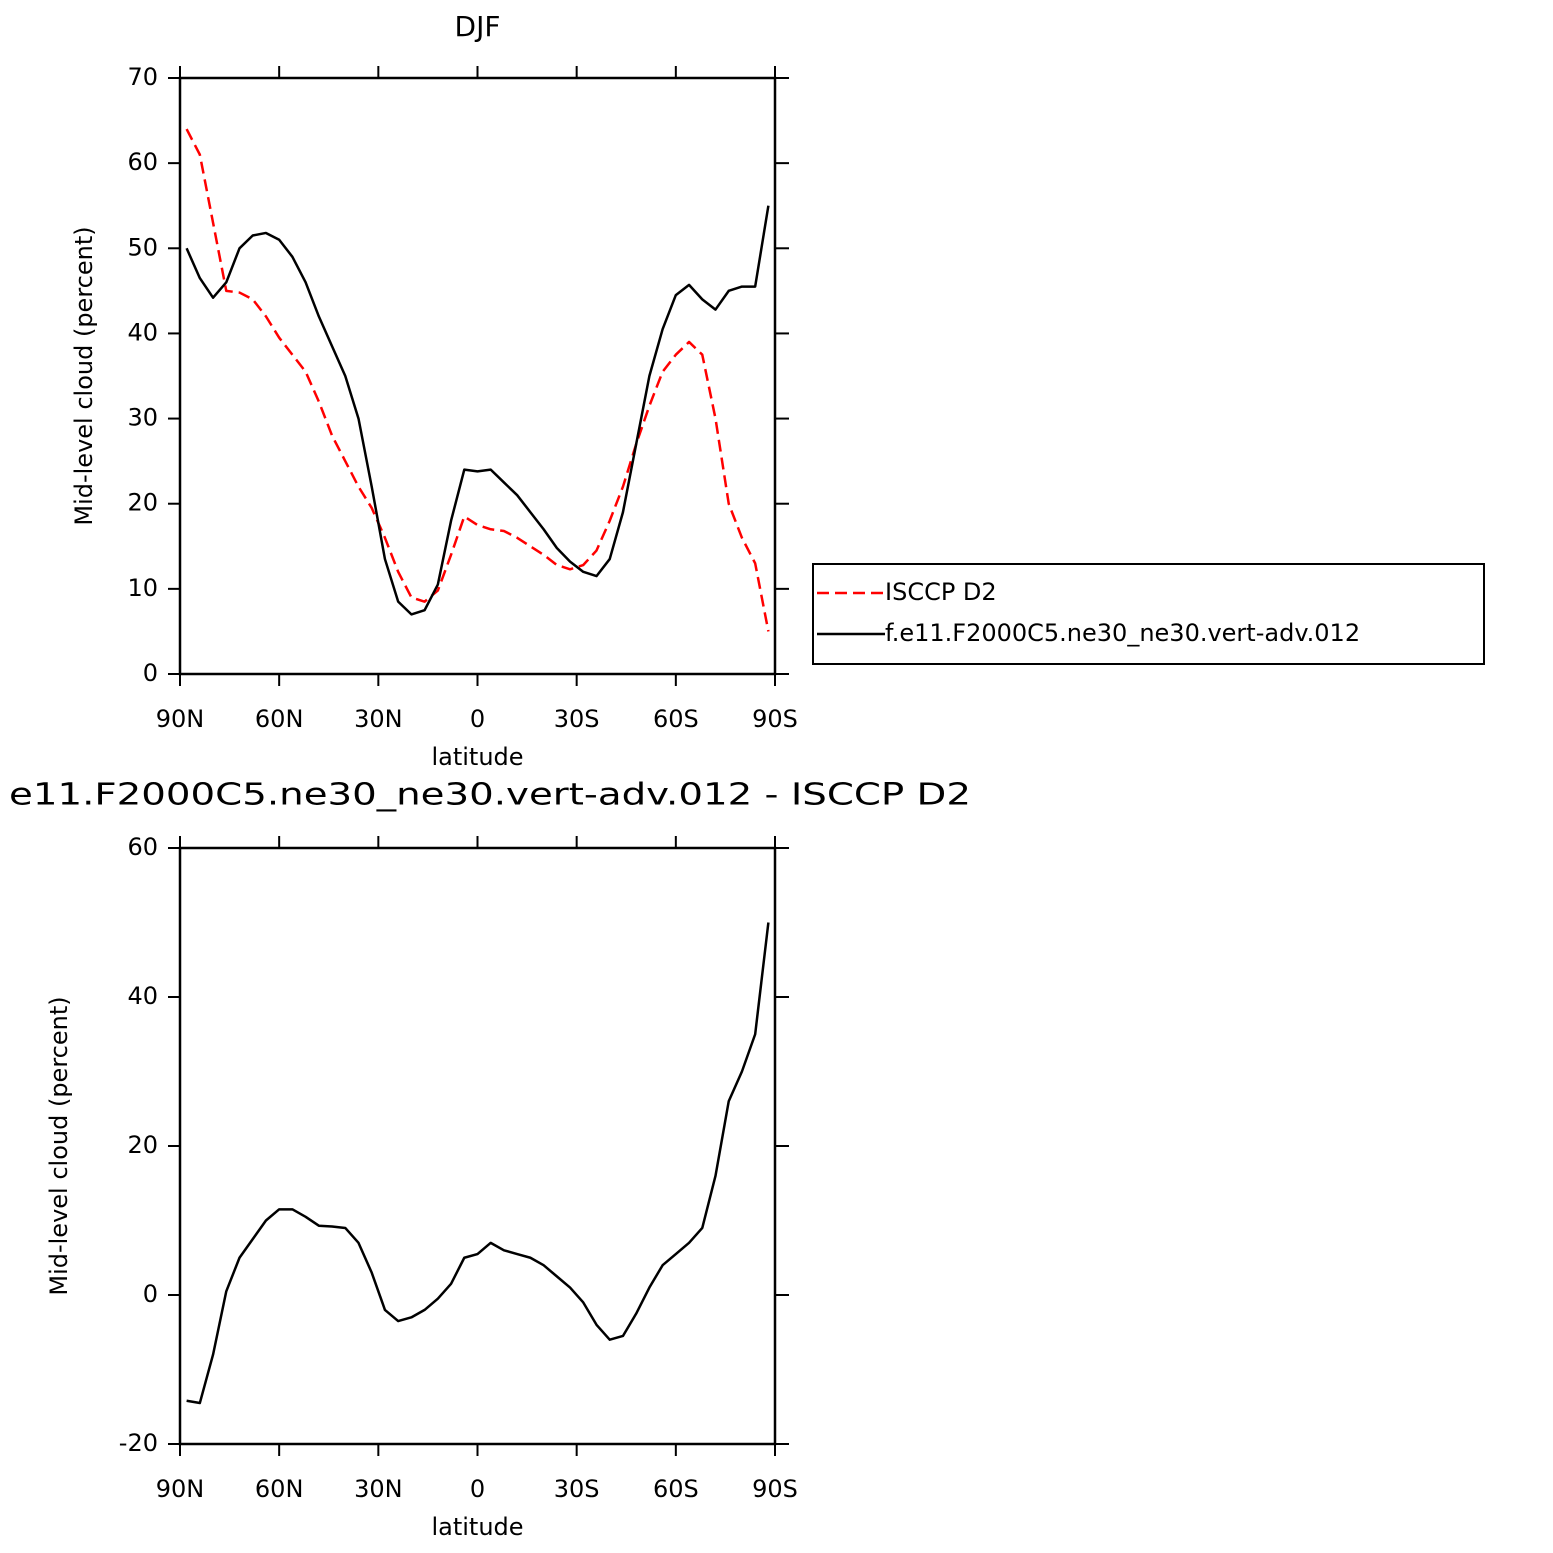 The image size is (1553, 1553). What do you see at coordinates (941, 592) in the screenshot?
I see `legend-label: ISCCP D2` at bounding box center [941, 592].